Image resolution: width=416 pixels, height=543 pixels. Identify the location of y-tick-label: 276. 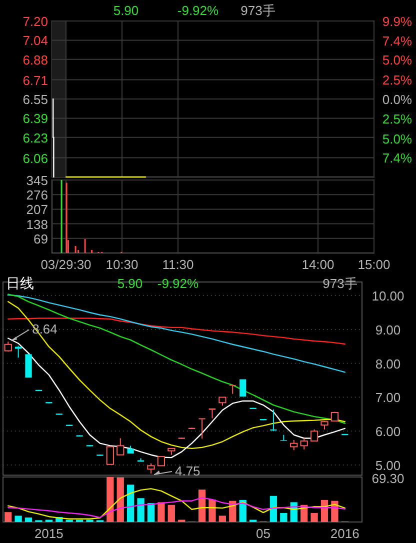
(37, 195).